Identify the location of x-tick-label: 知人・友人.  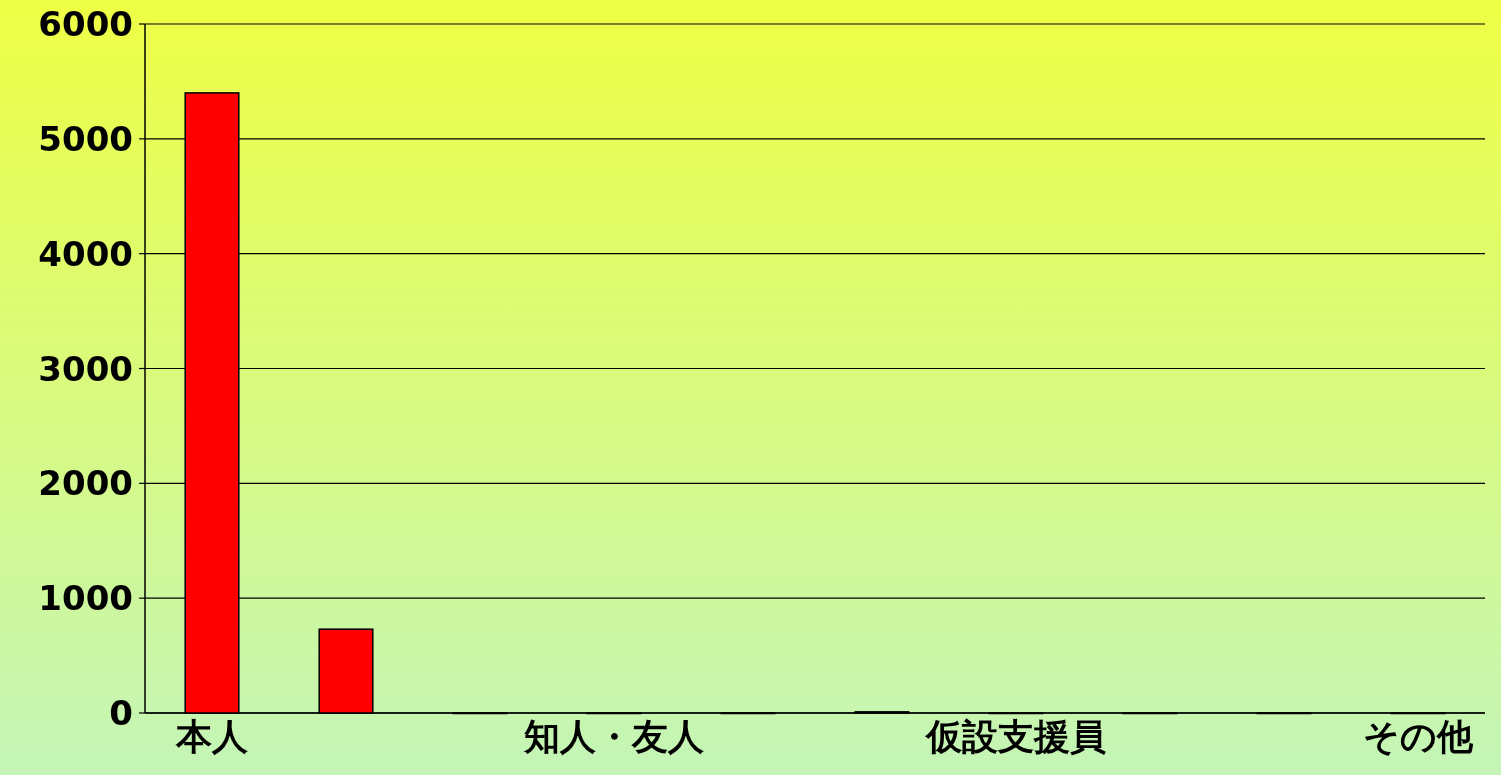
(613, 737).